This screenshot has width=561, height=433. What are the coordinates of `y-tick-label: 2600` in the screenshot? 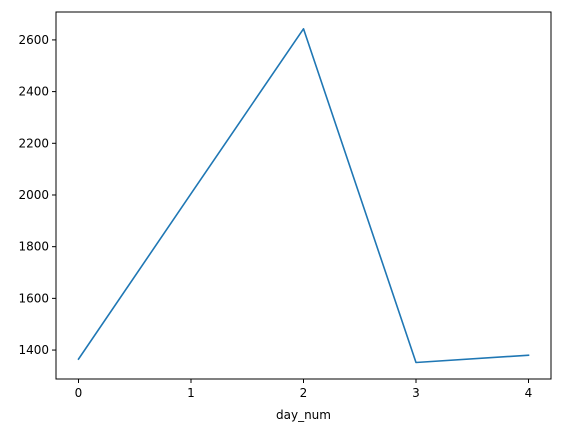 It's located at (33, 40).